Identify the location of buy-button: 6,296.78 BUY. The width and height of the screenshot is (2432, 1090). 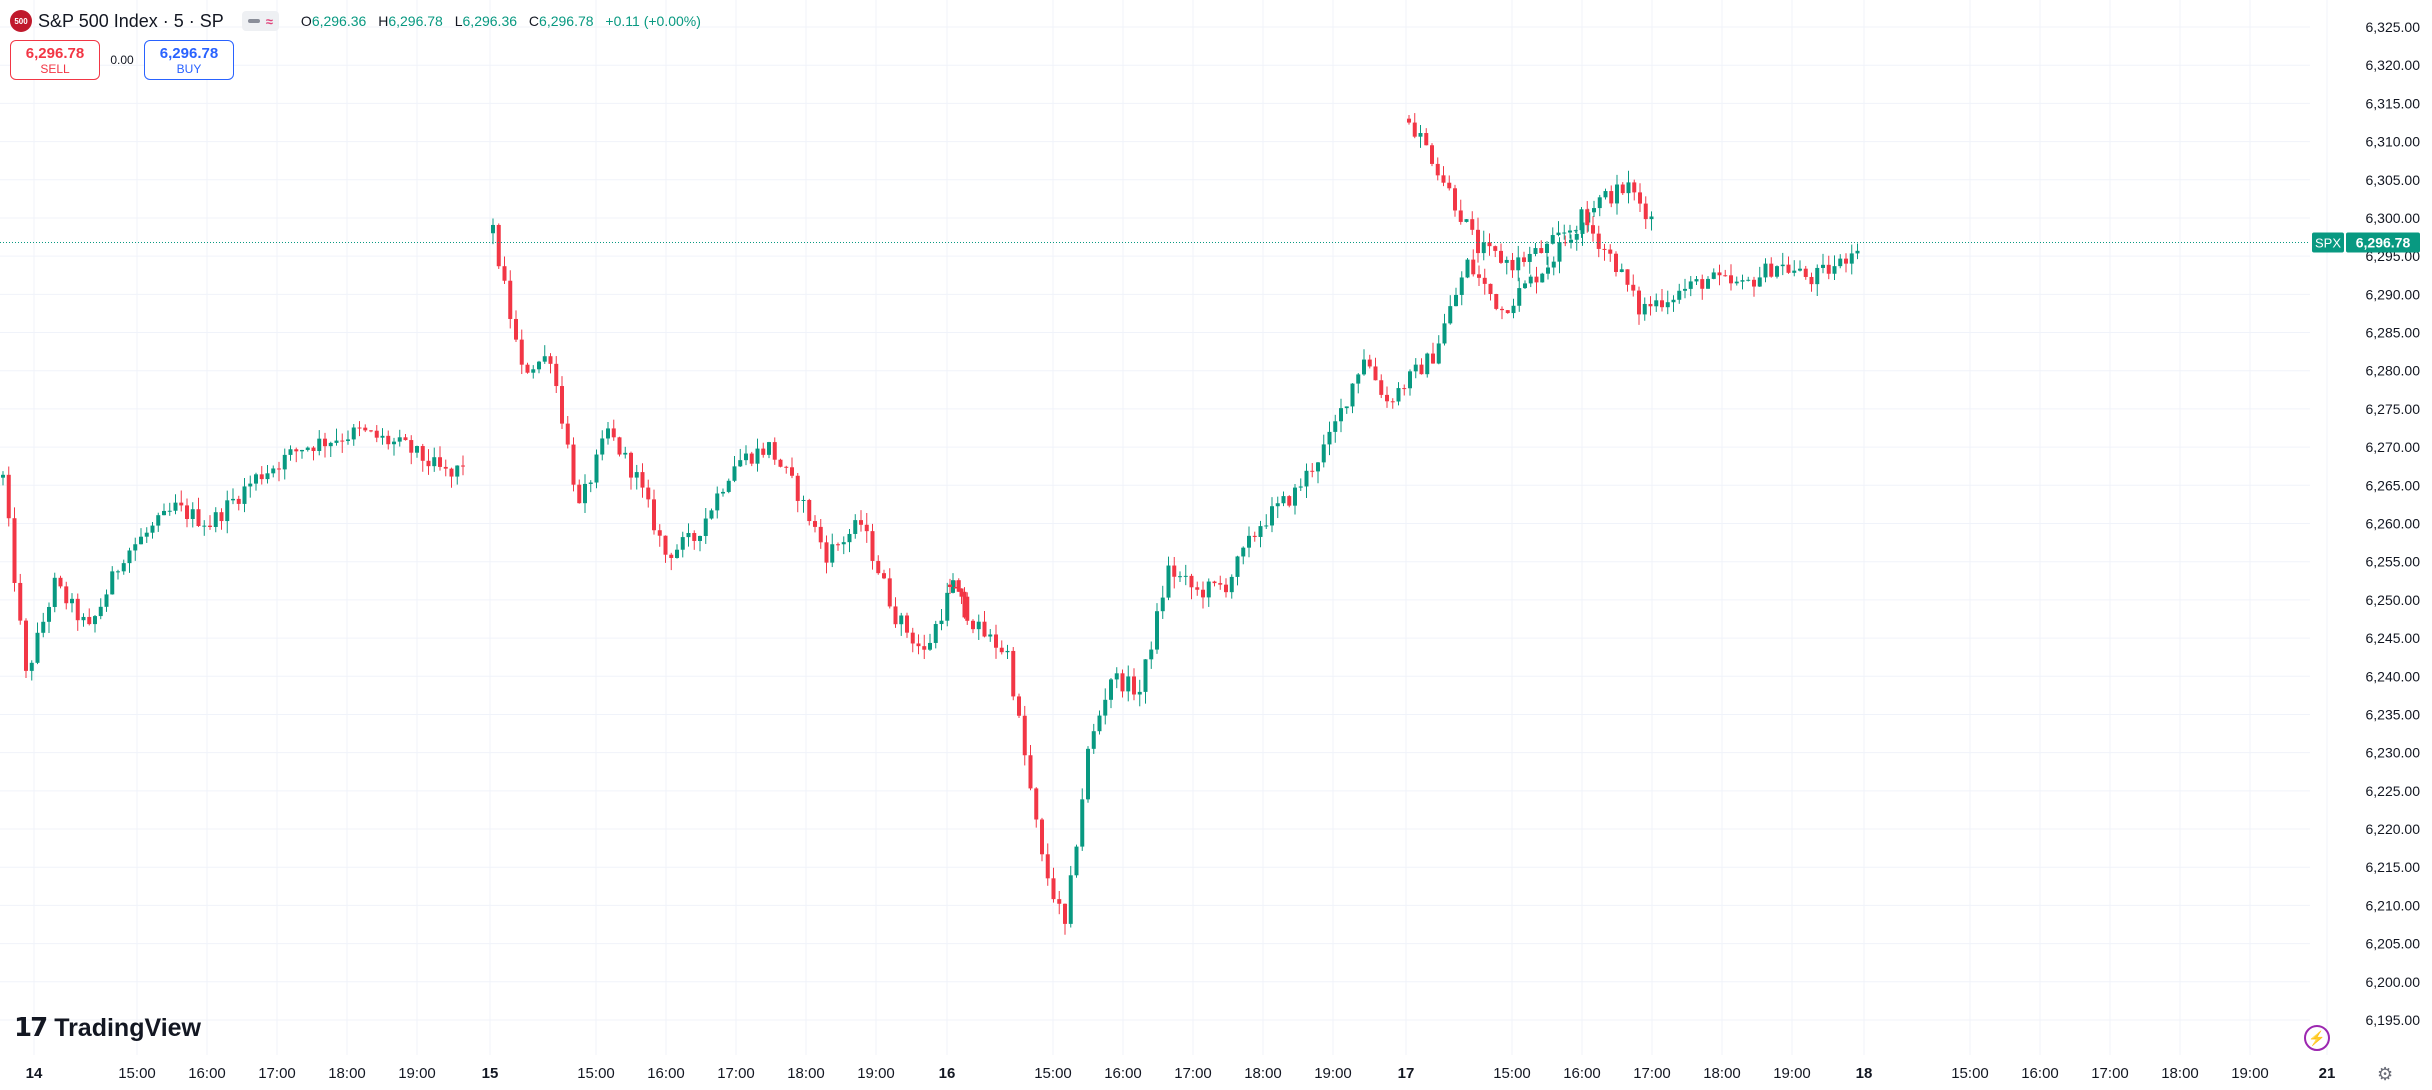
(189, 60).